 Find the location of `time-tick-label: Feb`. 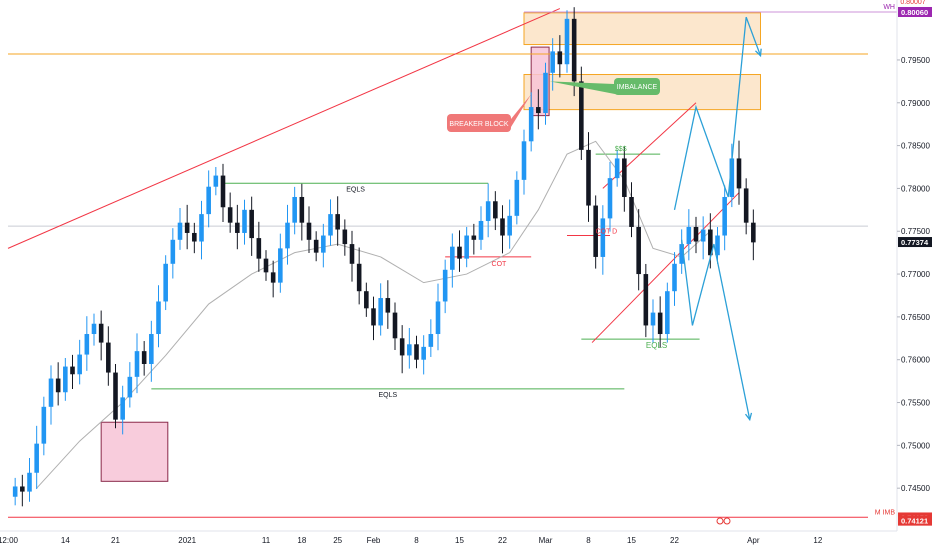

time-tick-label: Feb is located at coordinates (374, 540).